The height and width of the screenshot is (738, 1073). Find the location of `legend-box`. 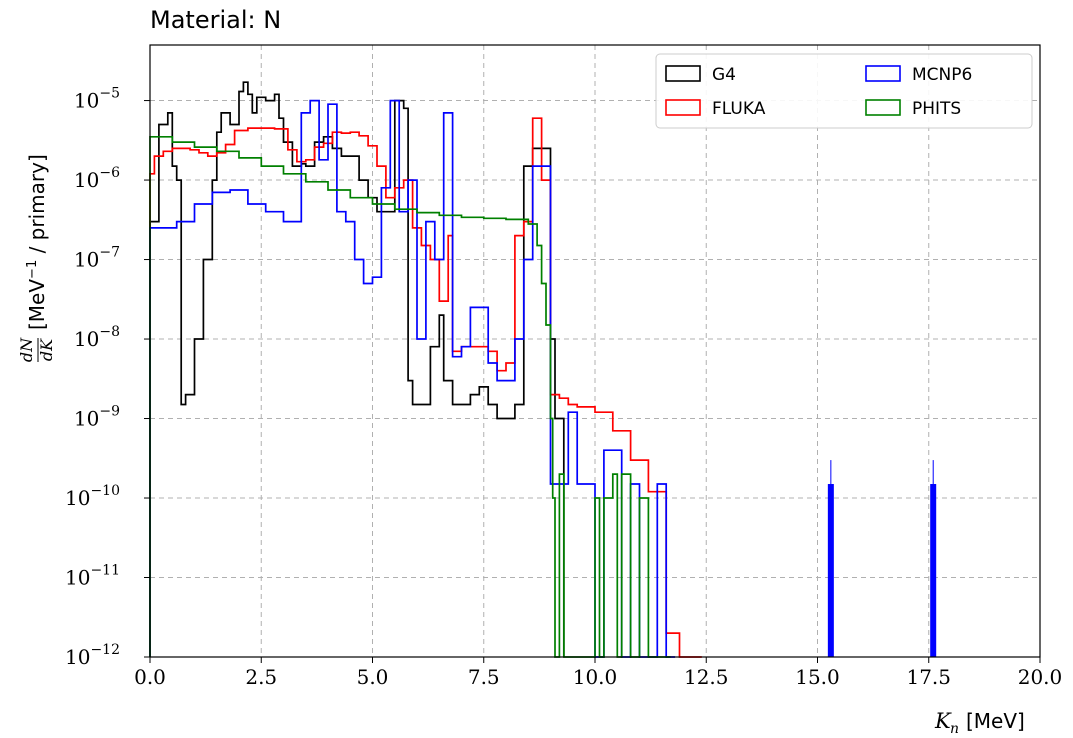

legend-box is located at coordinates (844, 91).